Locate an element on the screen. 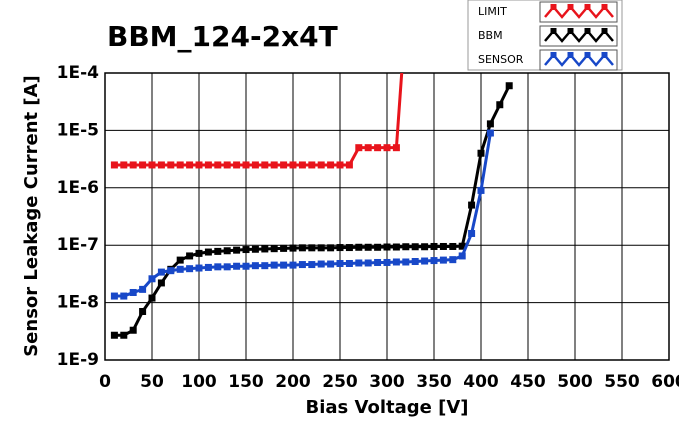  y-tick-label: 1E-9 is located at coordinates (78, 360).